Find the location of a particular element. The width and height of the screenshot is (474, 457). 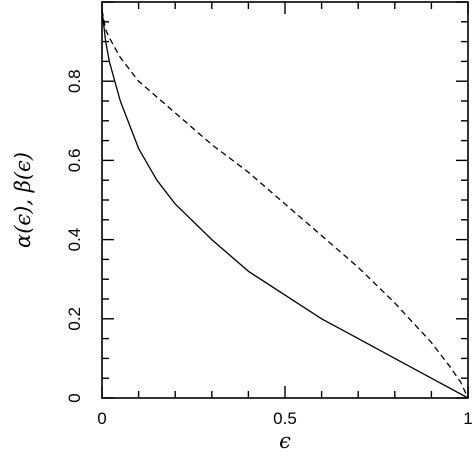

y-tick-label: 0 is located at coordinates (74, 397).